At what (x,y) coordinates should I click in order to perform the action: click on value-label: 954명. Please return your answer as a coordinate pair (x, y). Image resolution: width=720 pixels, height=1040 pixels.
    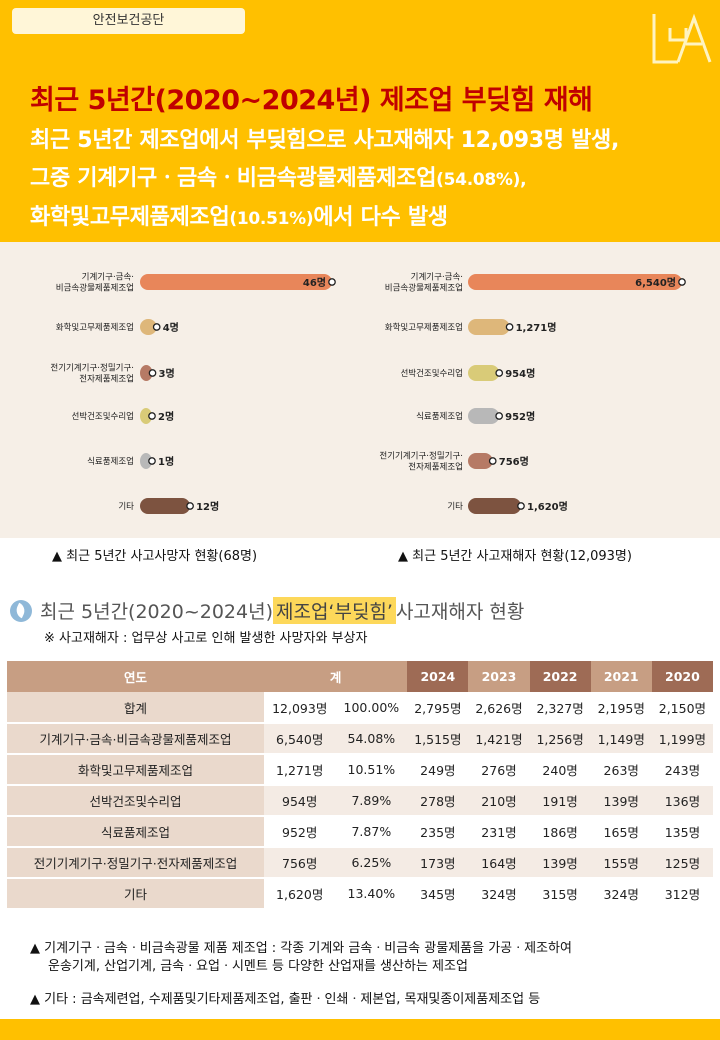
    Looking at the image, I should click on (520, 373).